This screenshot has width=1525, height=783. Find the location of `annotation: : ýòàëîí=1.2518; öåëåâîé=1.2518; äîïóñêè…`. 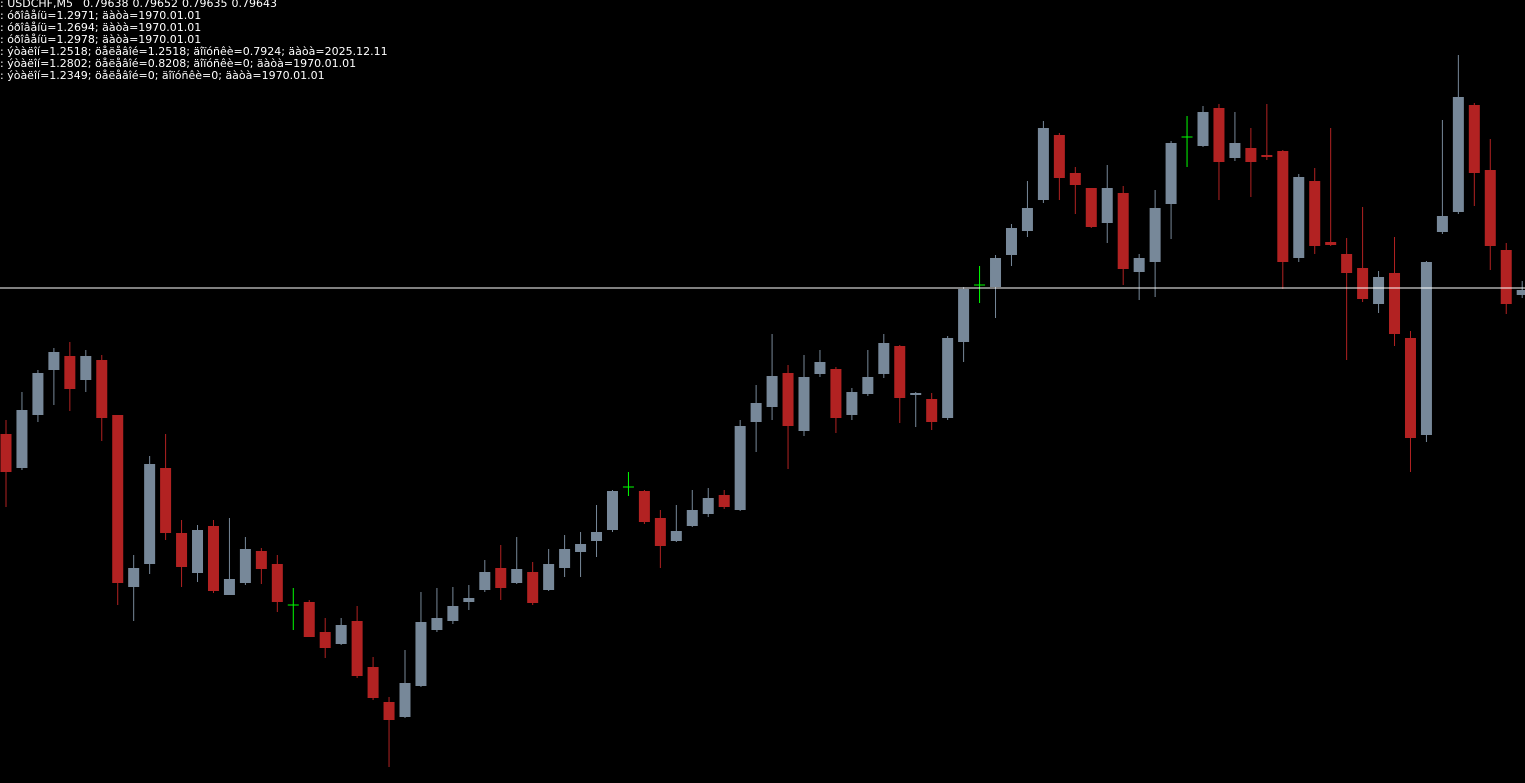

annotation: : ýòàëîí=1.2518; öåëåâîé=1.2518; äîïóñêè… is located at coordinates (194, 51).